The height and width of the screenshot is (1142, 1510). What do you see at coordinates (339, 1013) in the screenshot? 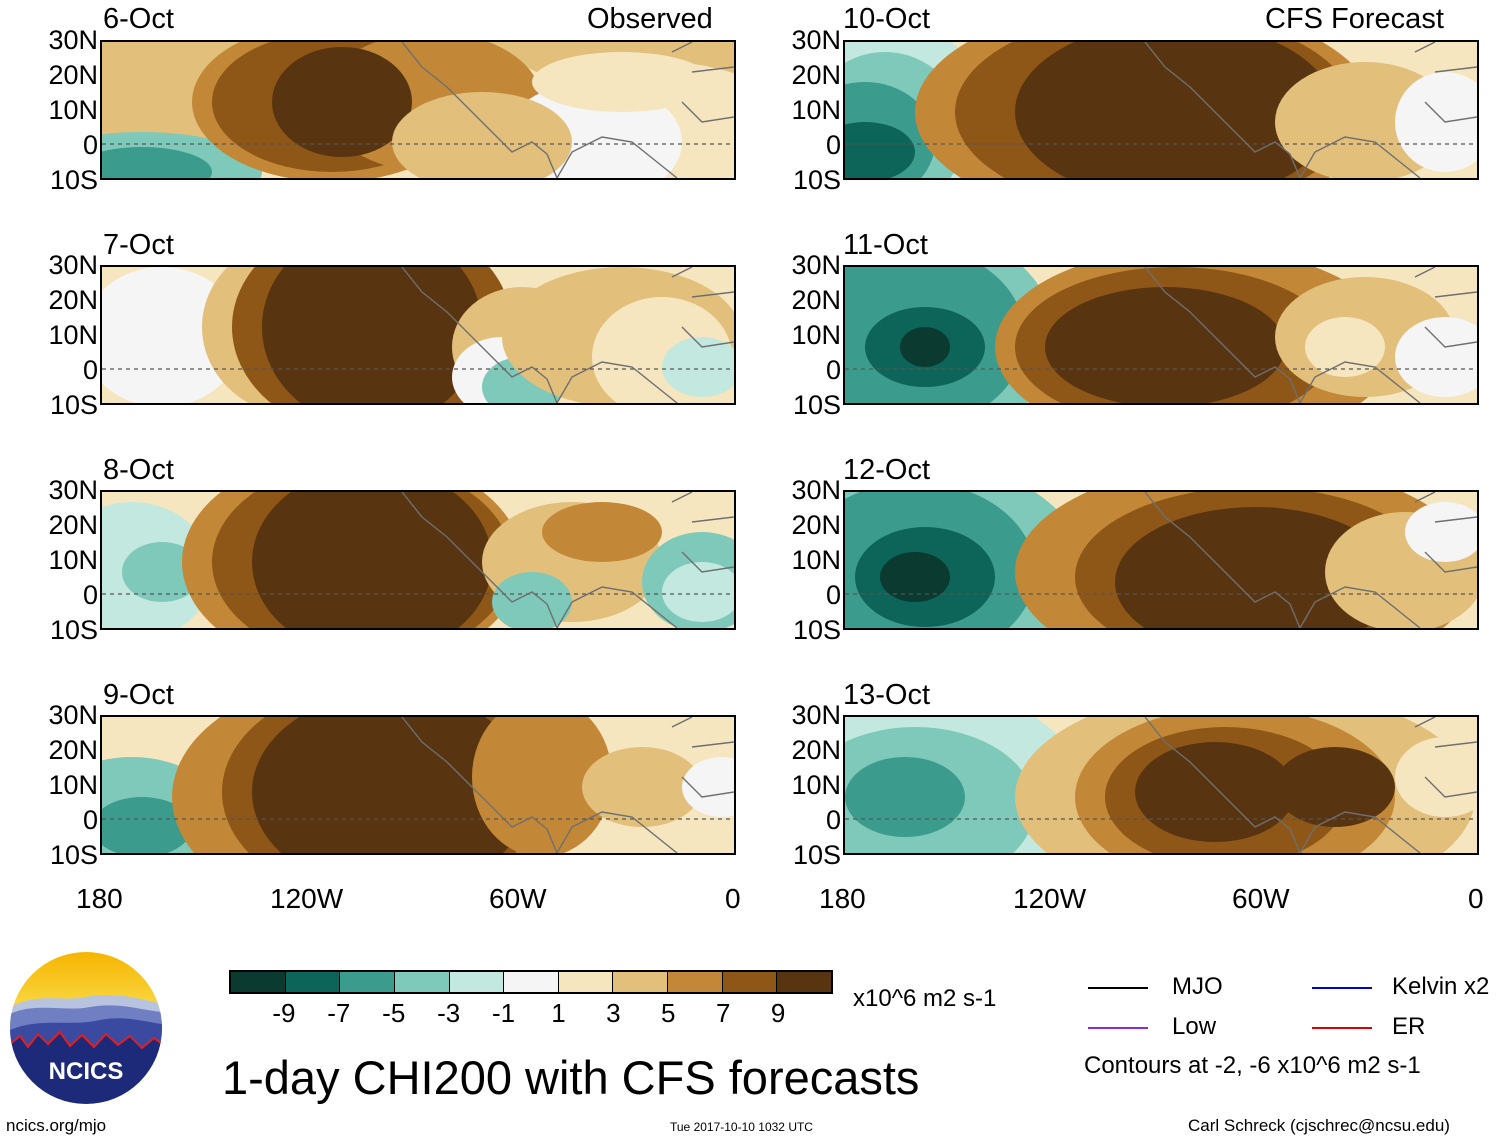
I see `colorbar-tick-label: -7` at bounding box center [339, 1013].